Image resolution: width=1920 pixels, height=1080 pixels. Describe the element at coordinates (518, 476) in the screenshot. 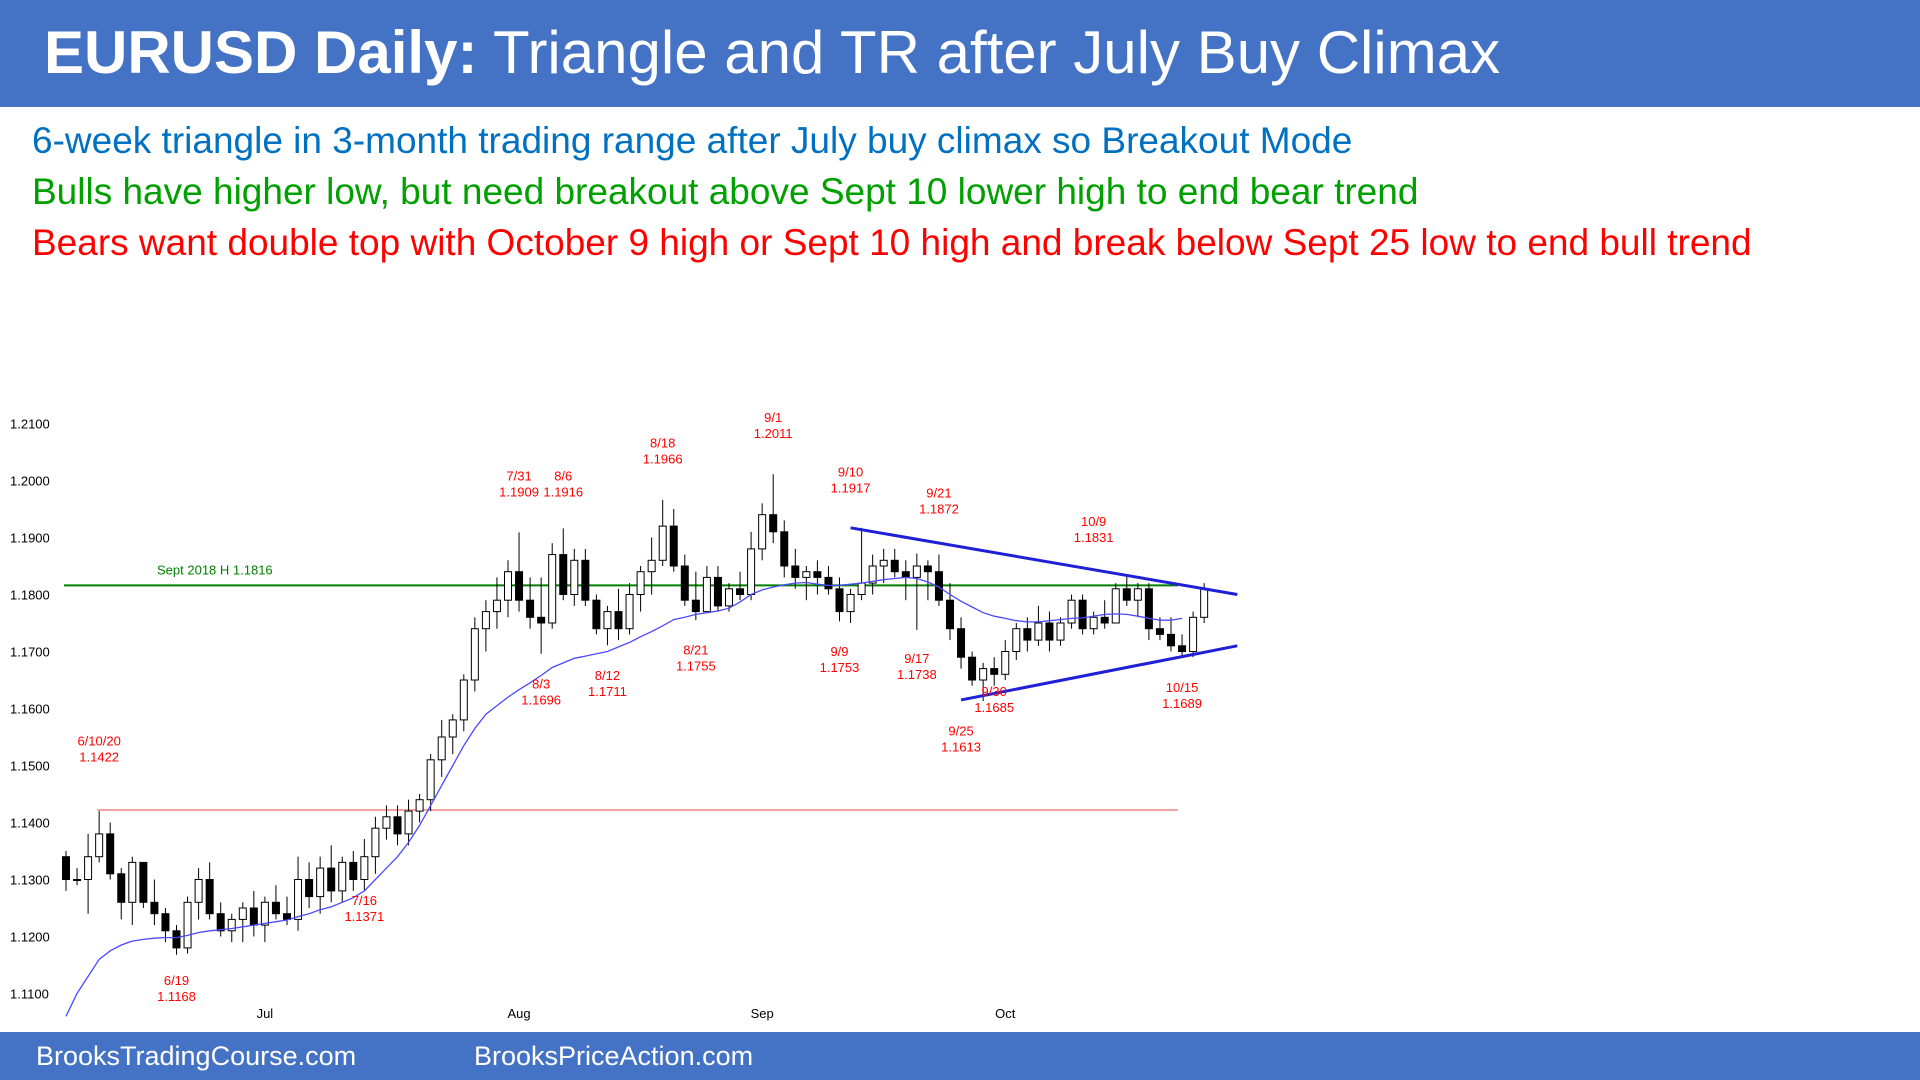

I see `annotation-date: 7/31` at that location.